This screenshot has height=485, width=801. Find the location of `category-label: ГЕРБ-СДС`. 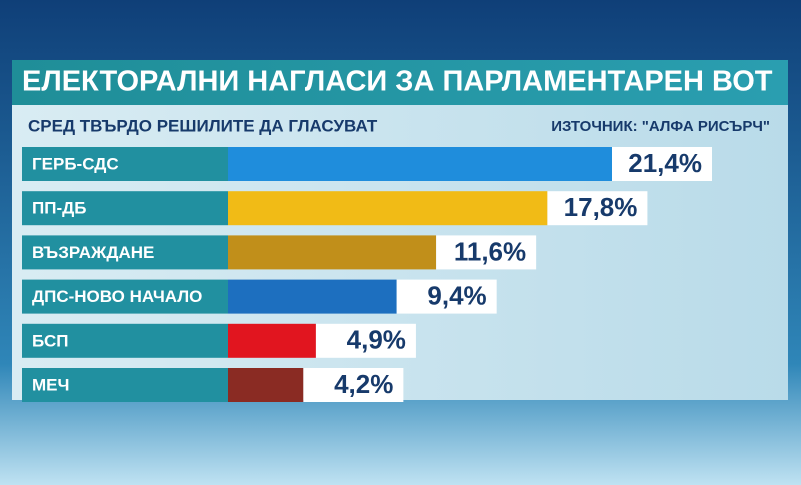

category-label: ГЕРБ-СДС is located at coordinates (75, 163).